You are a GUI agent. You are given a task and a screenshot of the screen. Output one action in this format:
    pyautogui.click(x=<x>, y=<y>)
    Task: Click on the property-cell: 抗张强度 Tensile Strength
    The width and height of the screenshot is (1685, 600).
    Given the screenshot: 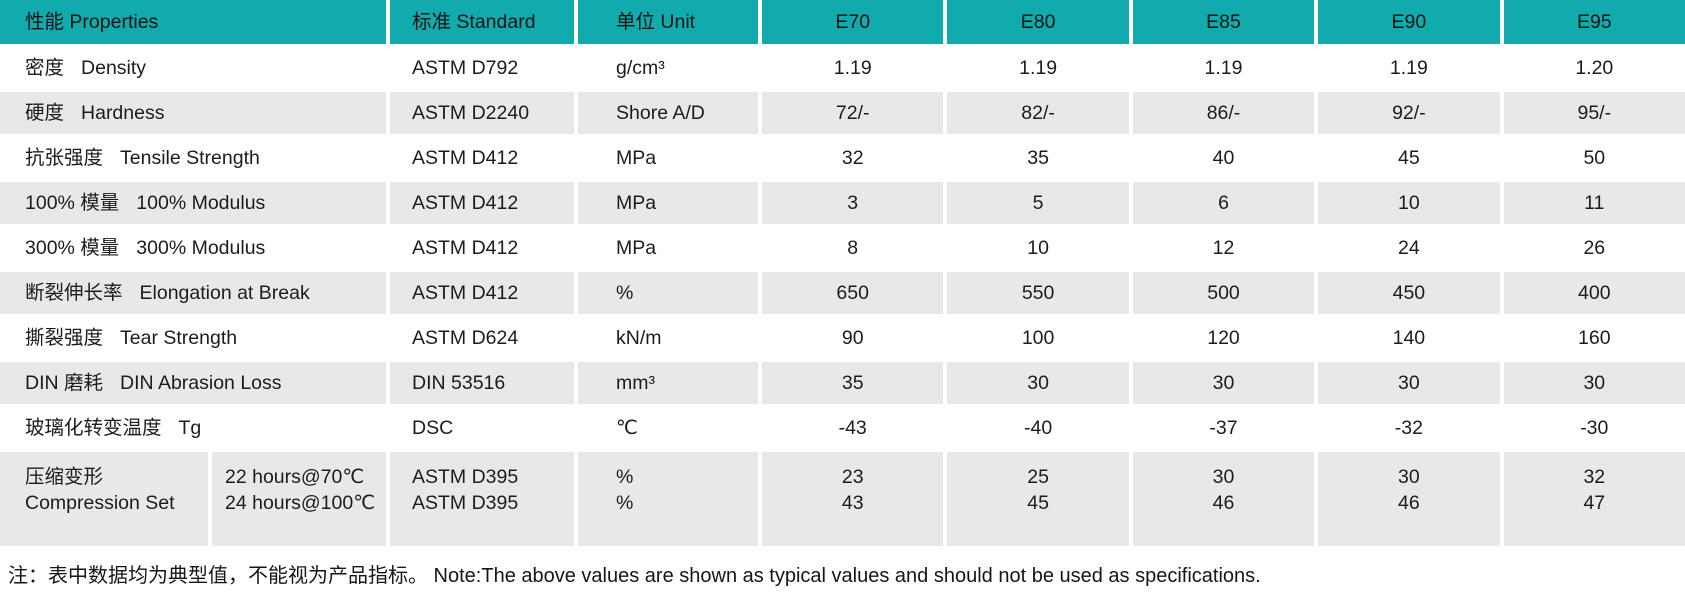 What is the action you would take?
    pyautogui.click(x=193, y=158)
    